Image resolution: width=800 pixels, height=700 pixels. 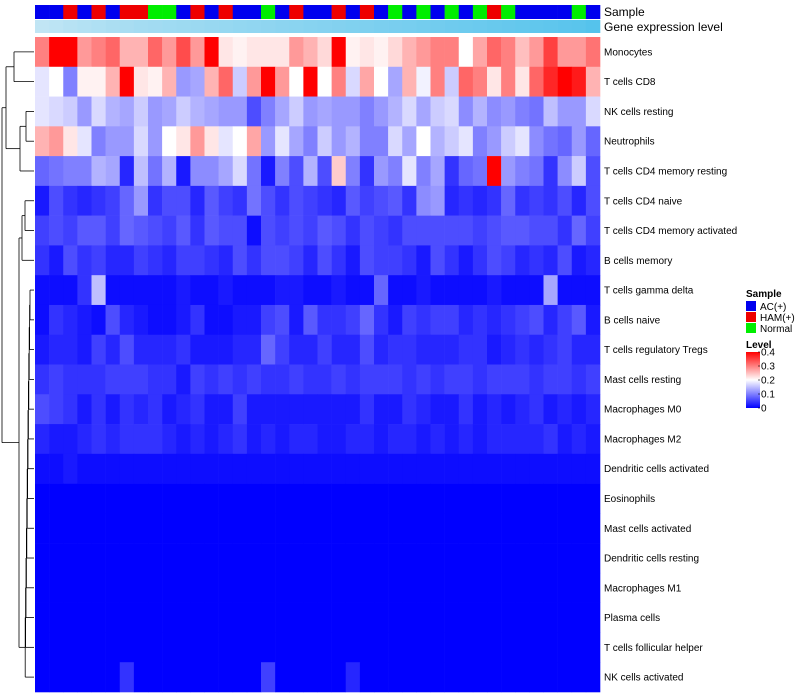 What do you see at coordinates (665, 171) in the screenshot?
I see `row-label: T cells CD4 memory resting` at bounding box center [665, 171].